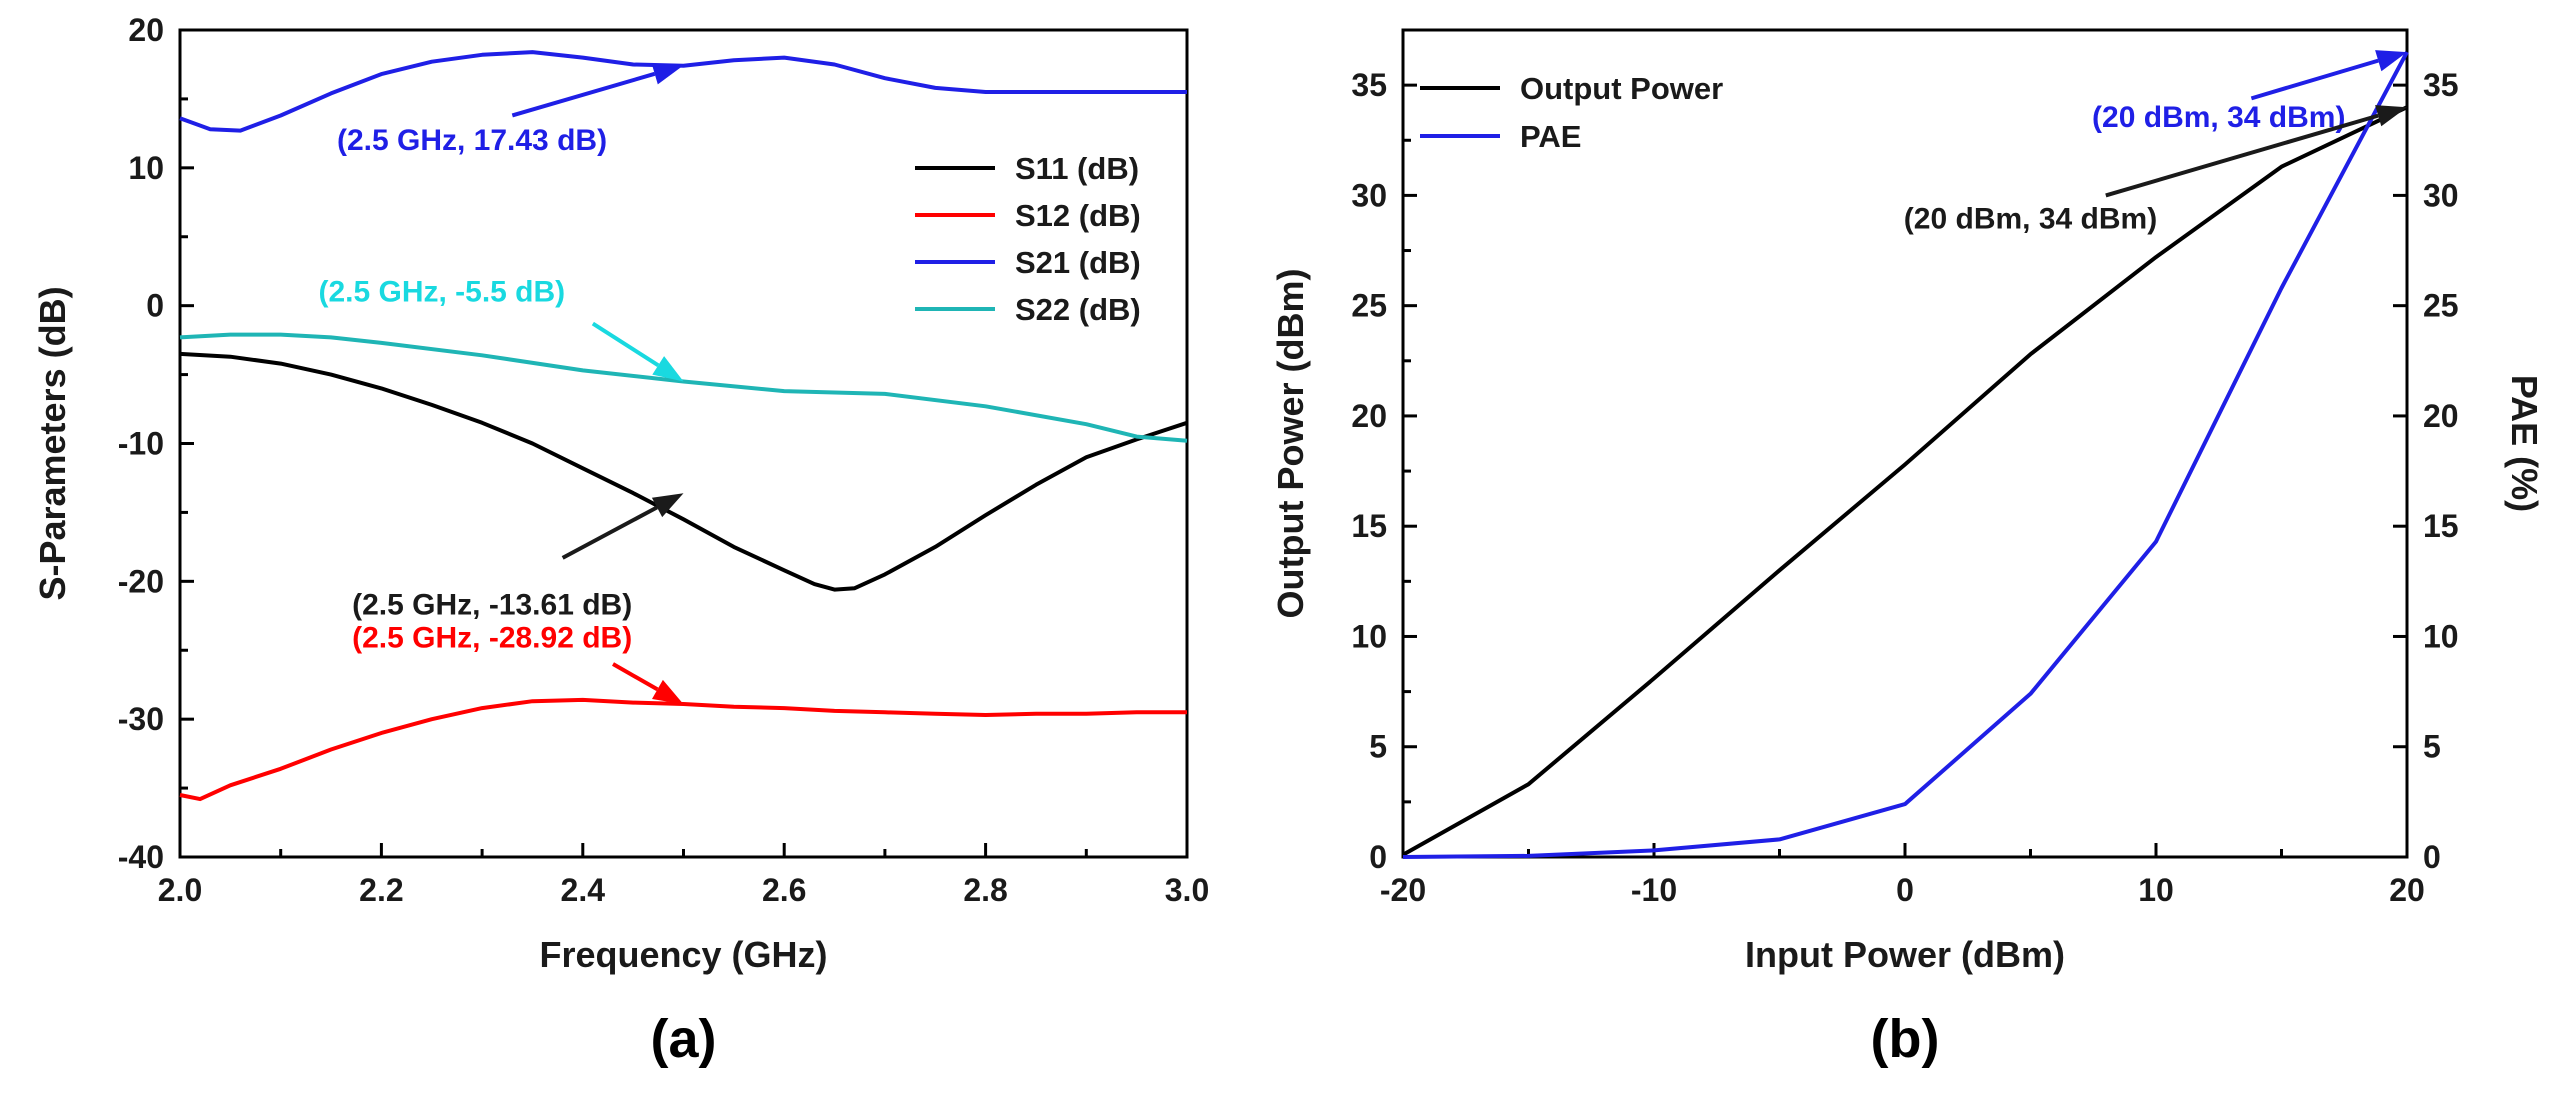 The width and height of the screenshot is (2549, 1104). What do you see at coordinates (683, 954) in the screenshot?
I see `x-axis-title: Frequency (GHz)` at bounding box center [683, 954].